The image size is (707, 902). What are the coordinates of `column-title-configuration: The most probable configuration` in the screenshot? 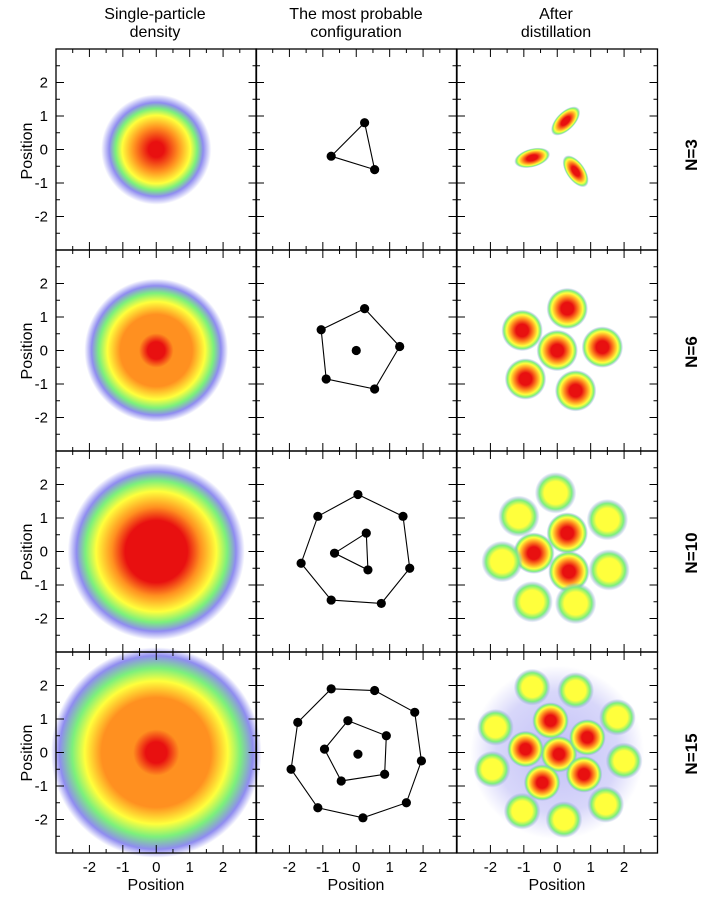 It's located at (356, 24).